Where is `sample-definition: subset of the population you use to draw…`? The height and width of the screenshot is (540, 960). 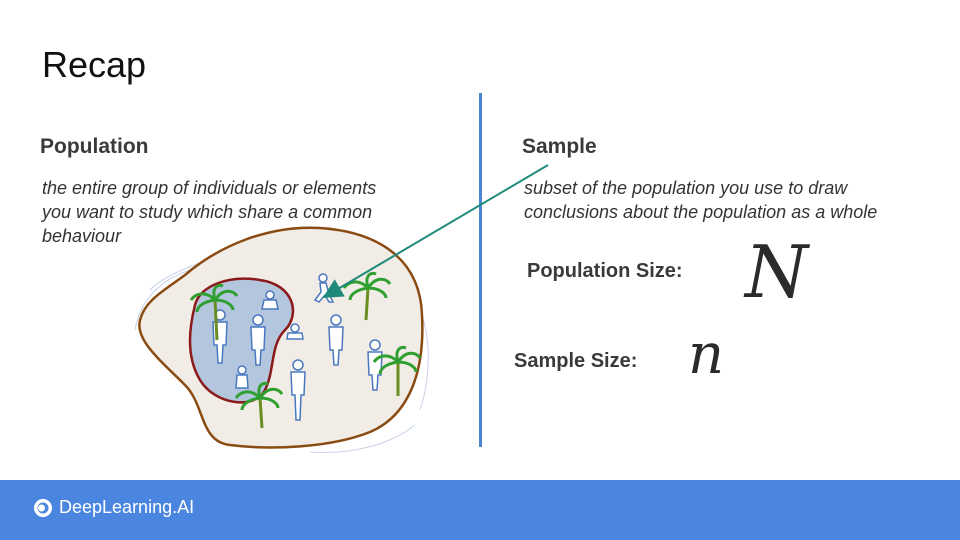 sample-definition: subset of the population you use to draw… is located at coordinates (700, 200).